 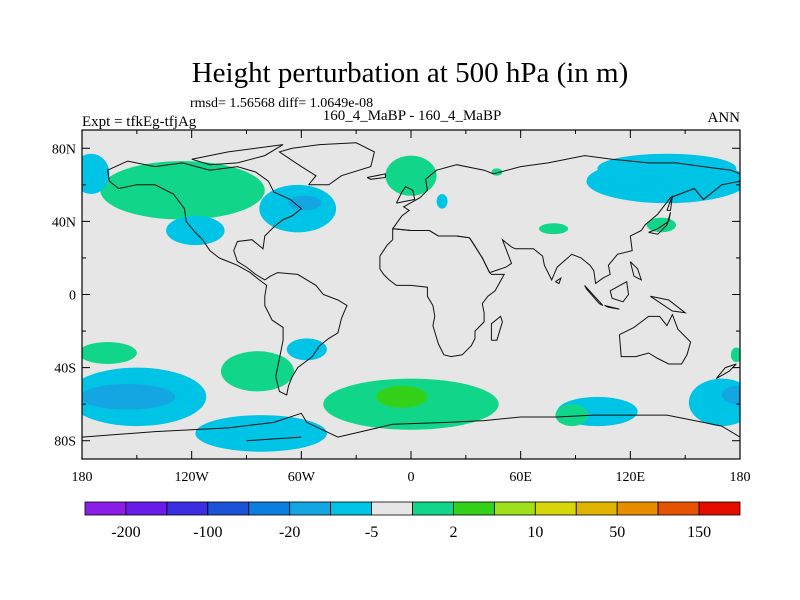 I want to click on experiment-label: Expt = tfkEg-tfjAg, so click(x=139, y=122).